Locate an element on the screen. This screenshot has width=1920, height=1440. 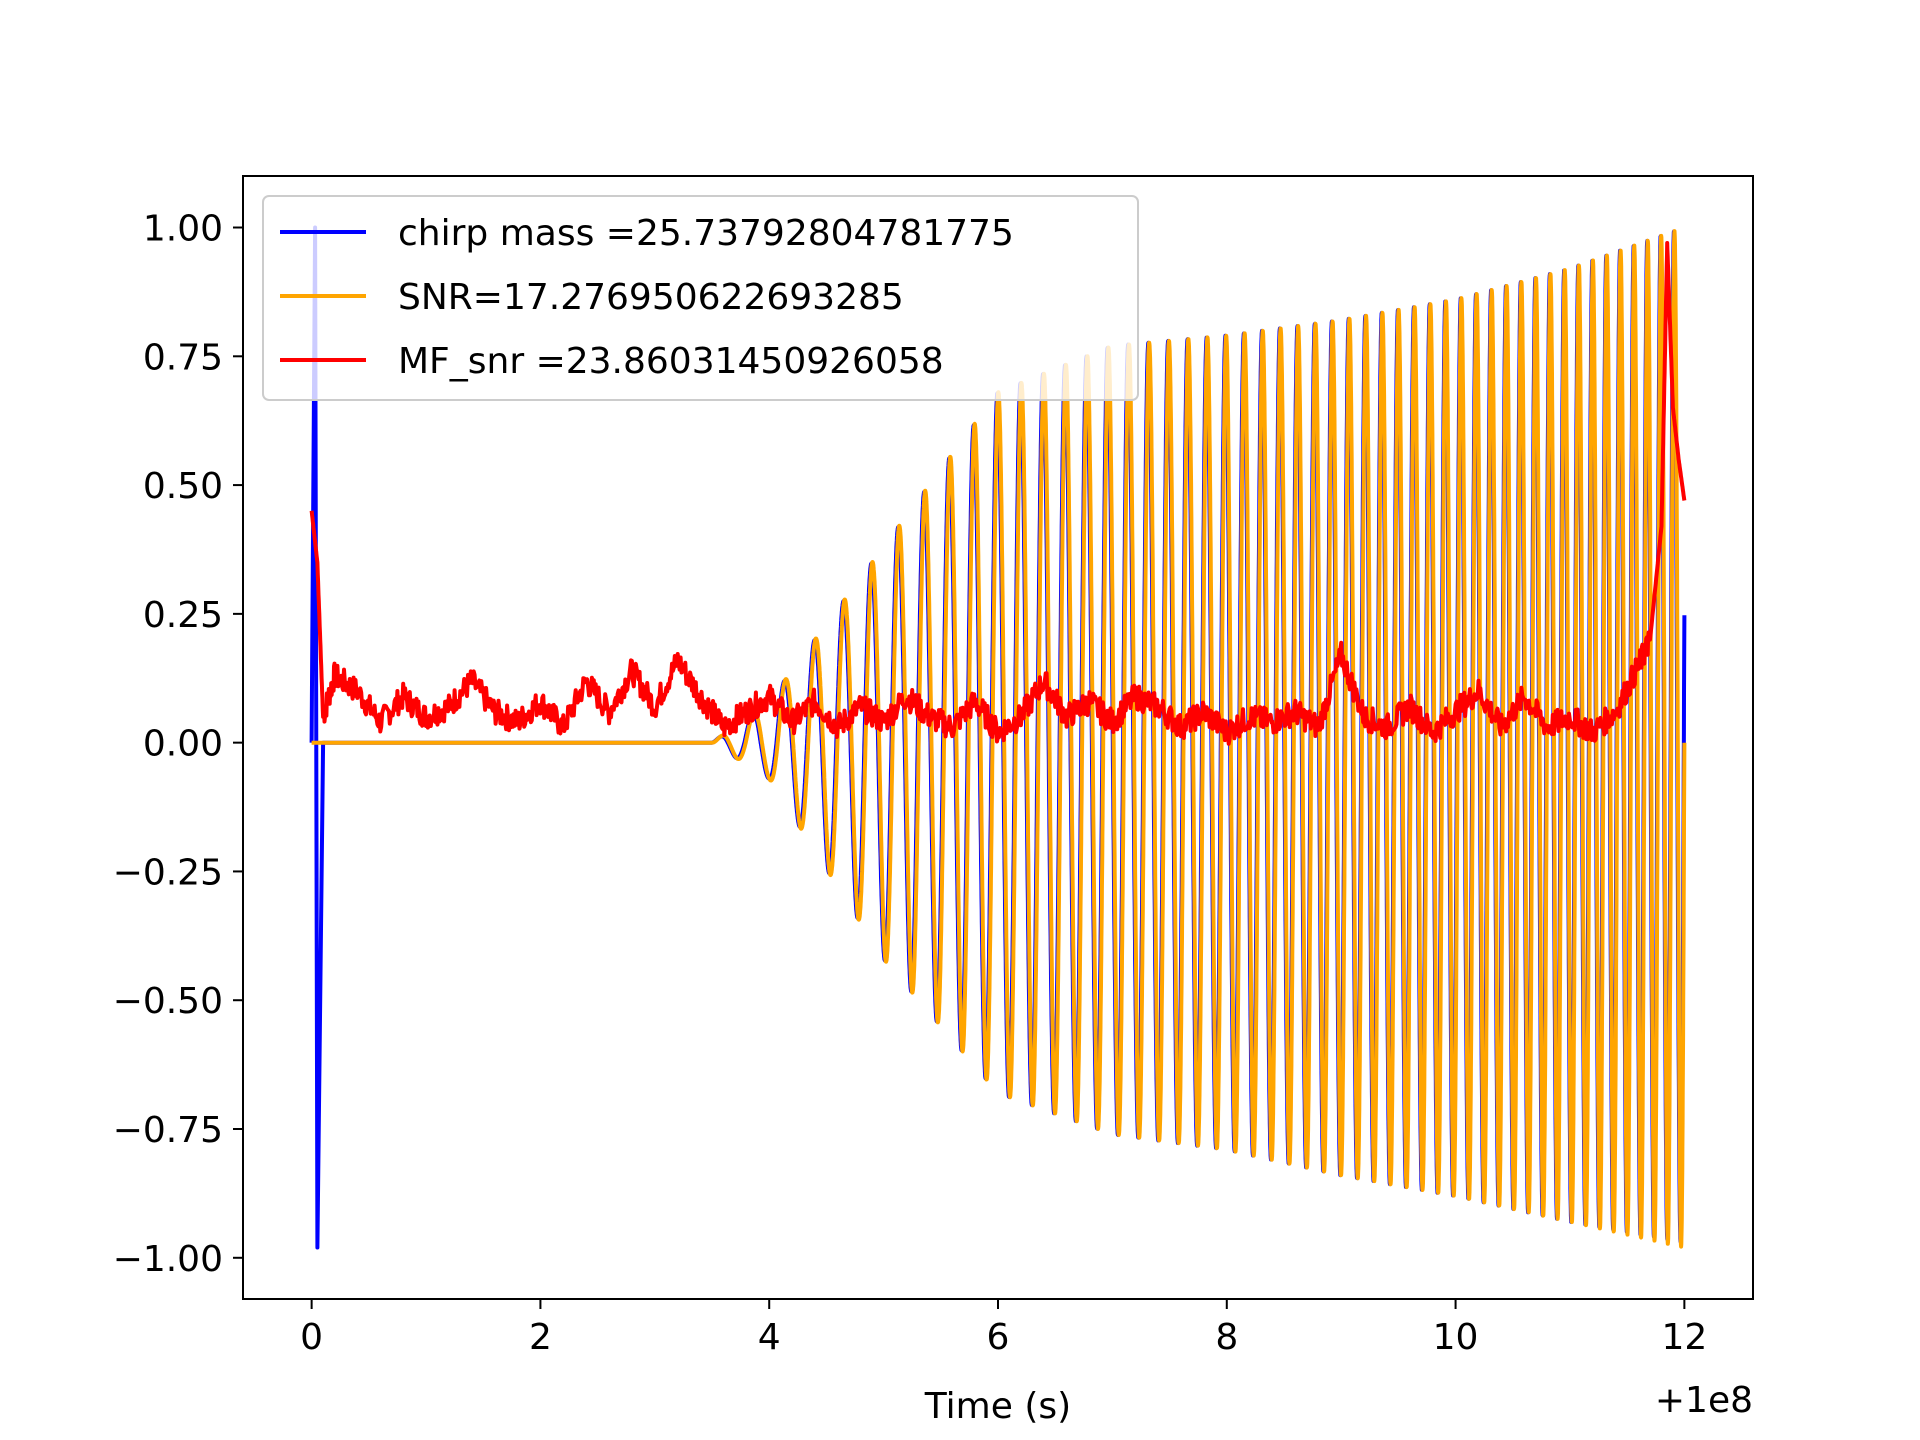
x-axis: 0 2 4 6 8 10 12 is located at coordinates (1003, 1328).